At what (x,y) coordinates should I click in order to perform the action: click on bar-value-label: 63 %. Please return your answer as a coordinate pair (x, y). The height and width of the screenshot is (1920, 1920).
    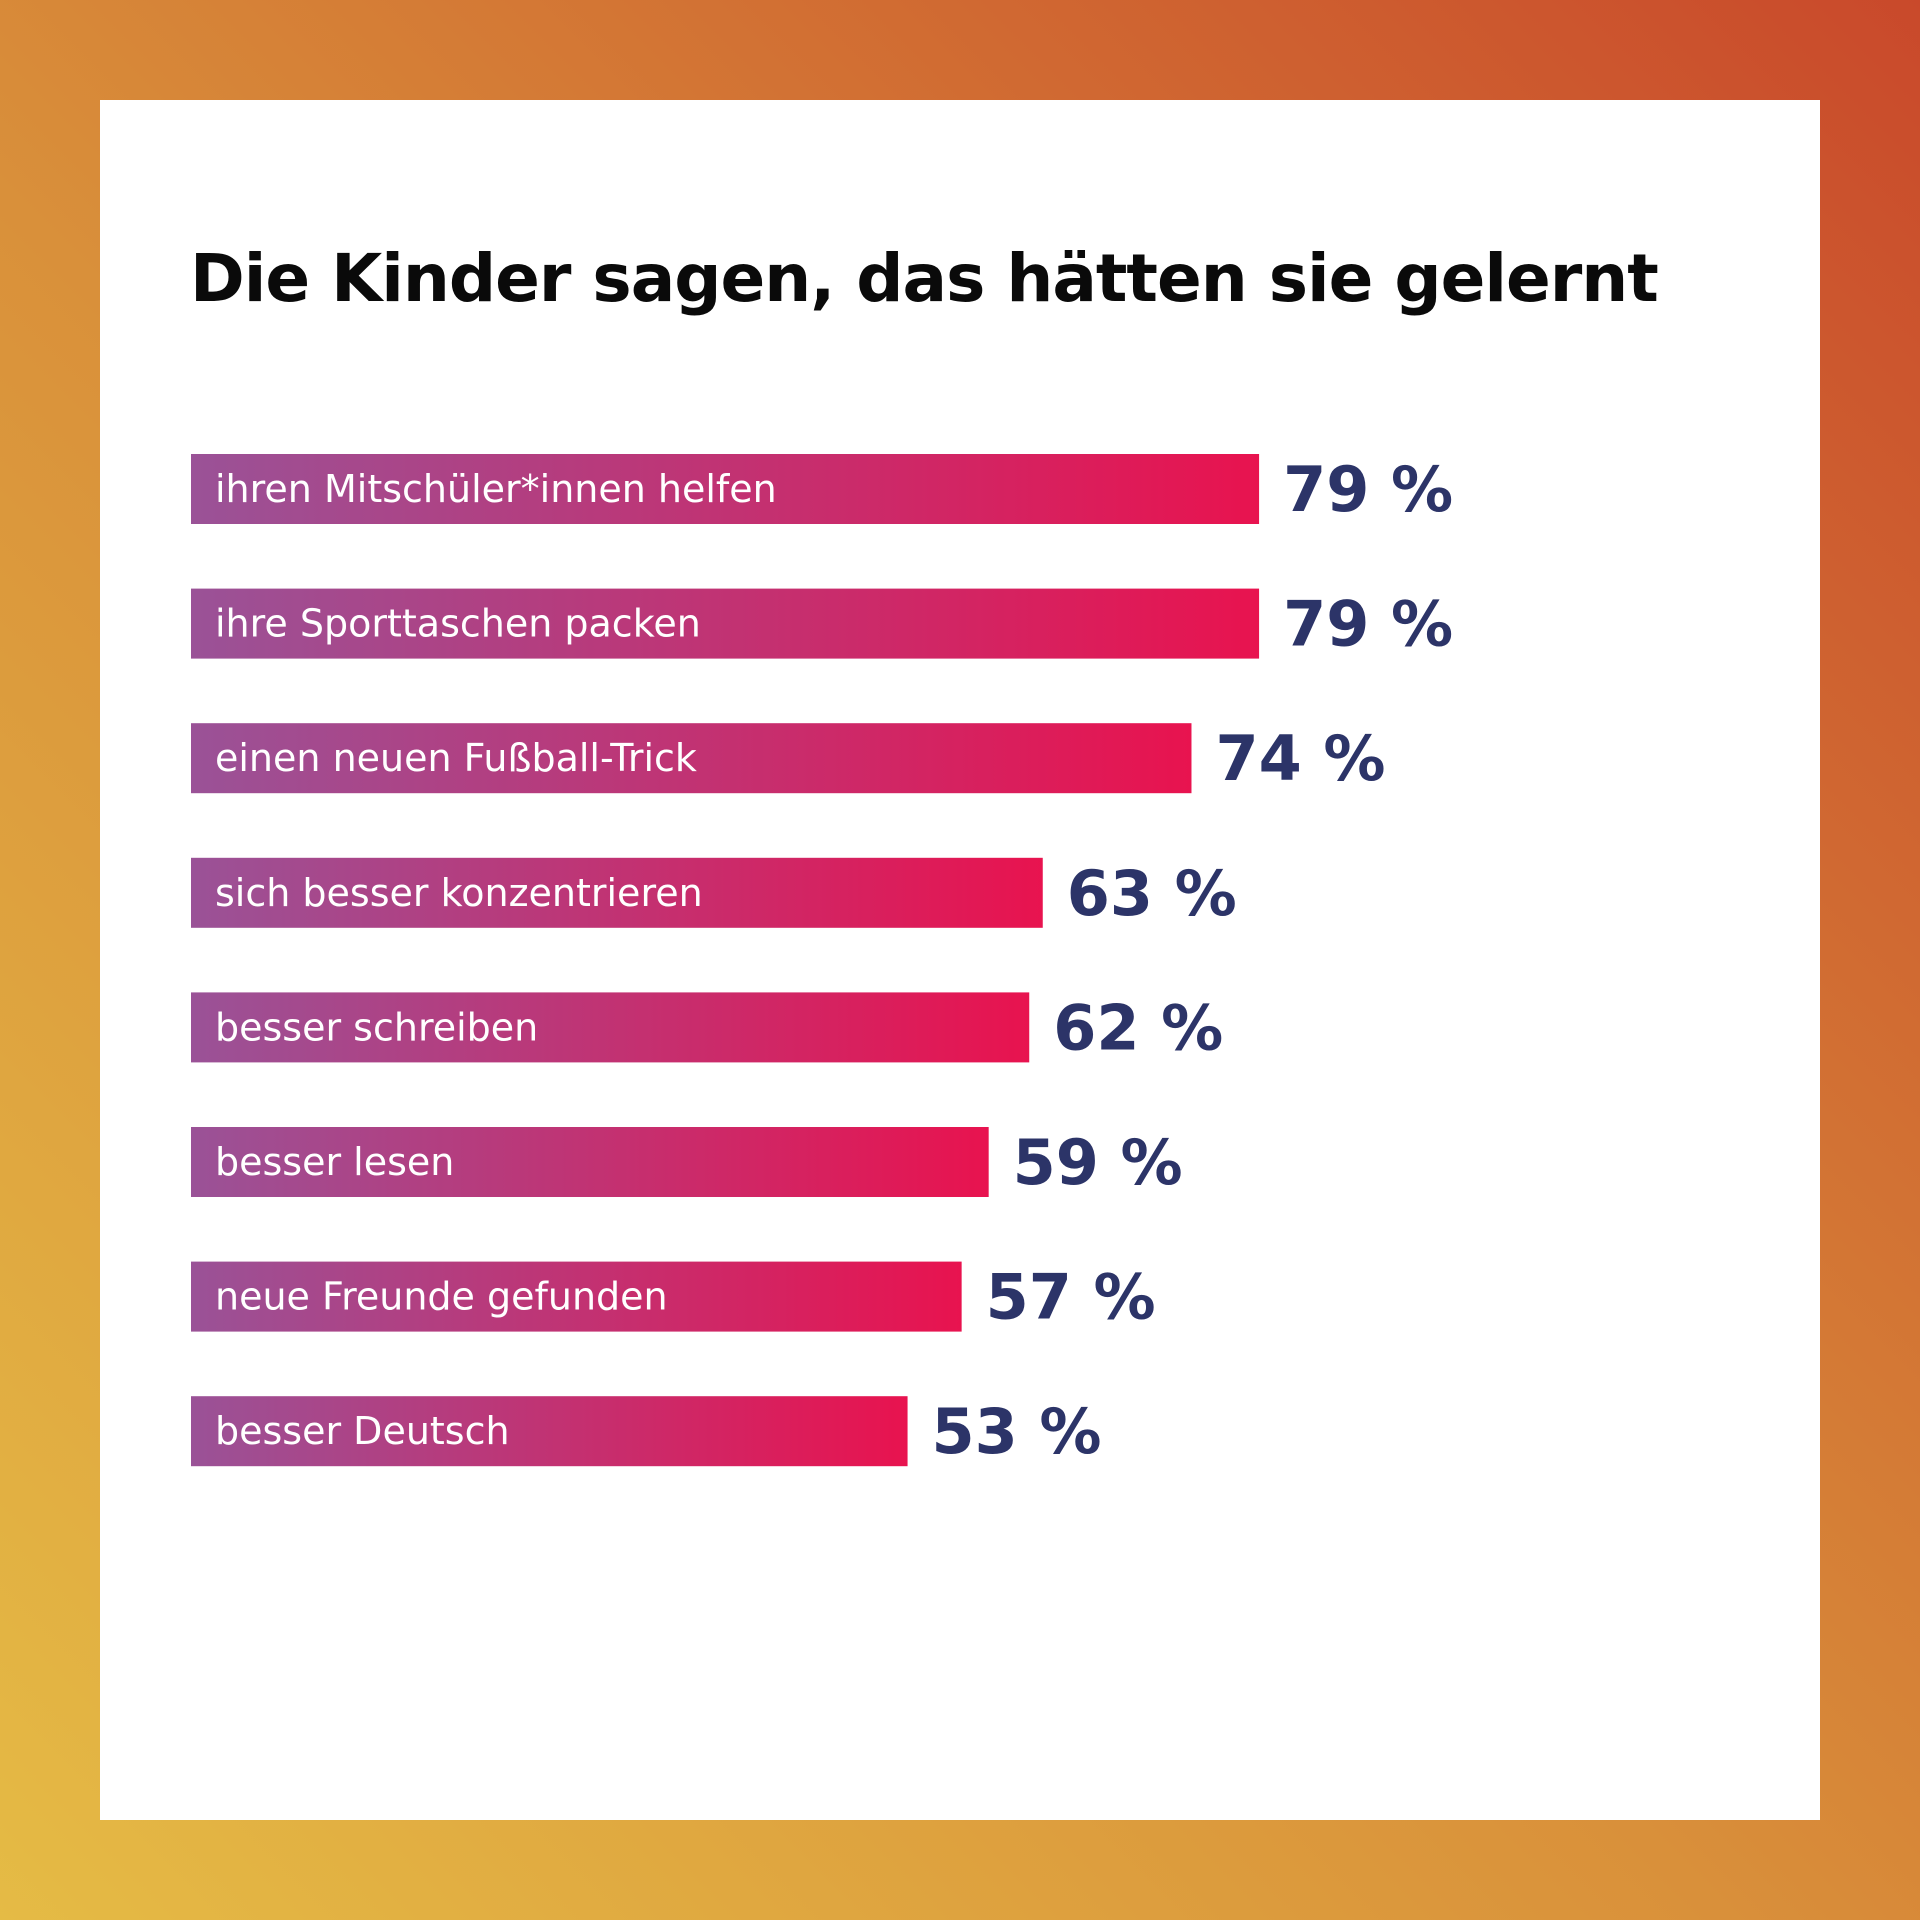
    Looking at the image, I should click on (1152, 893).